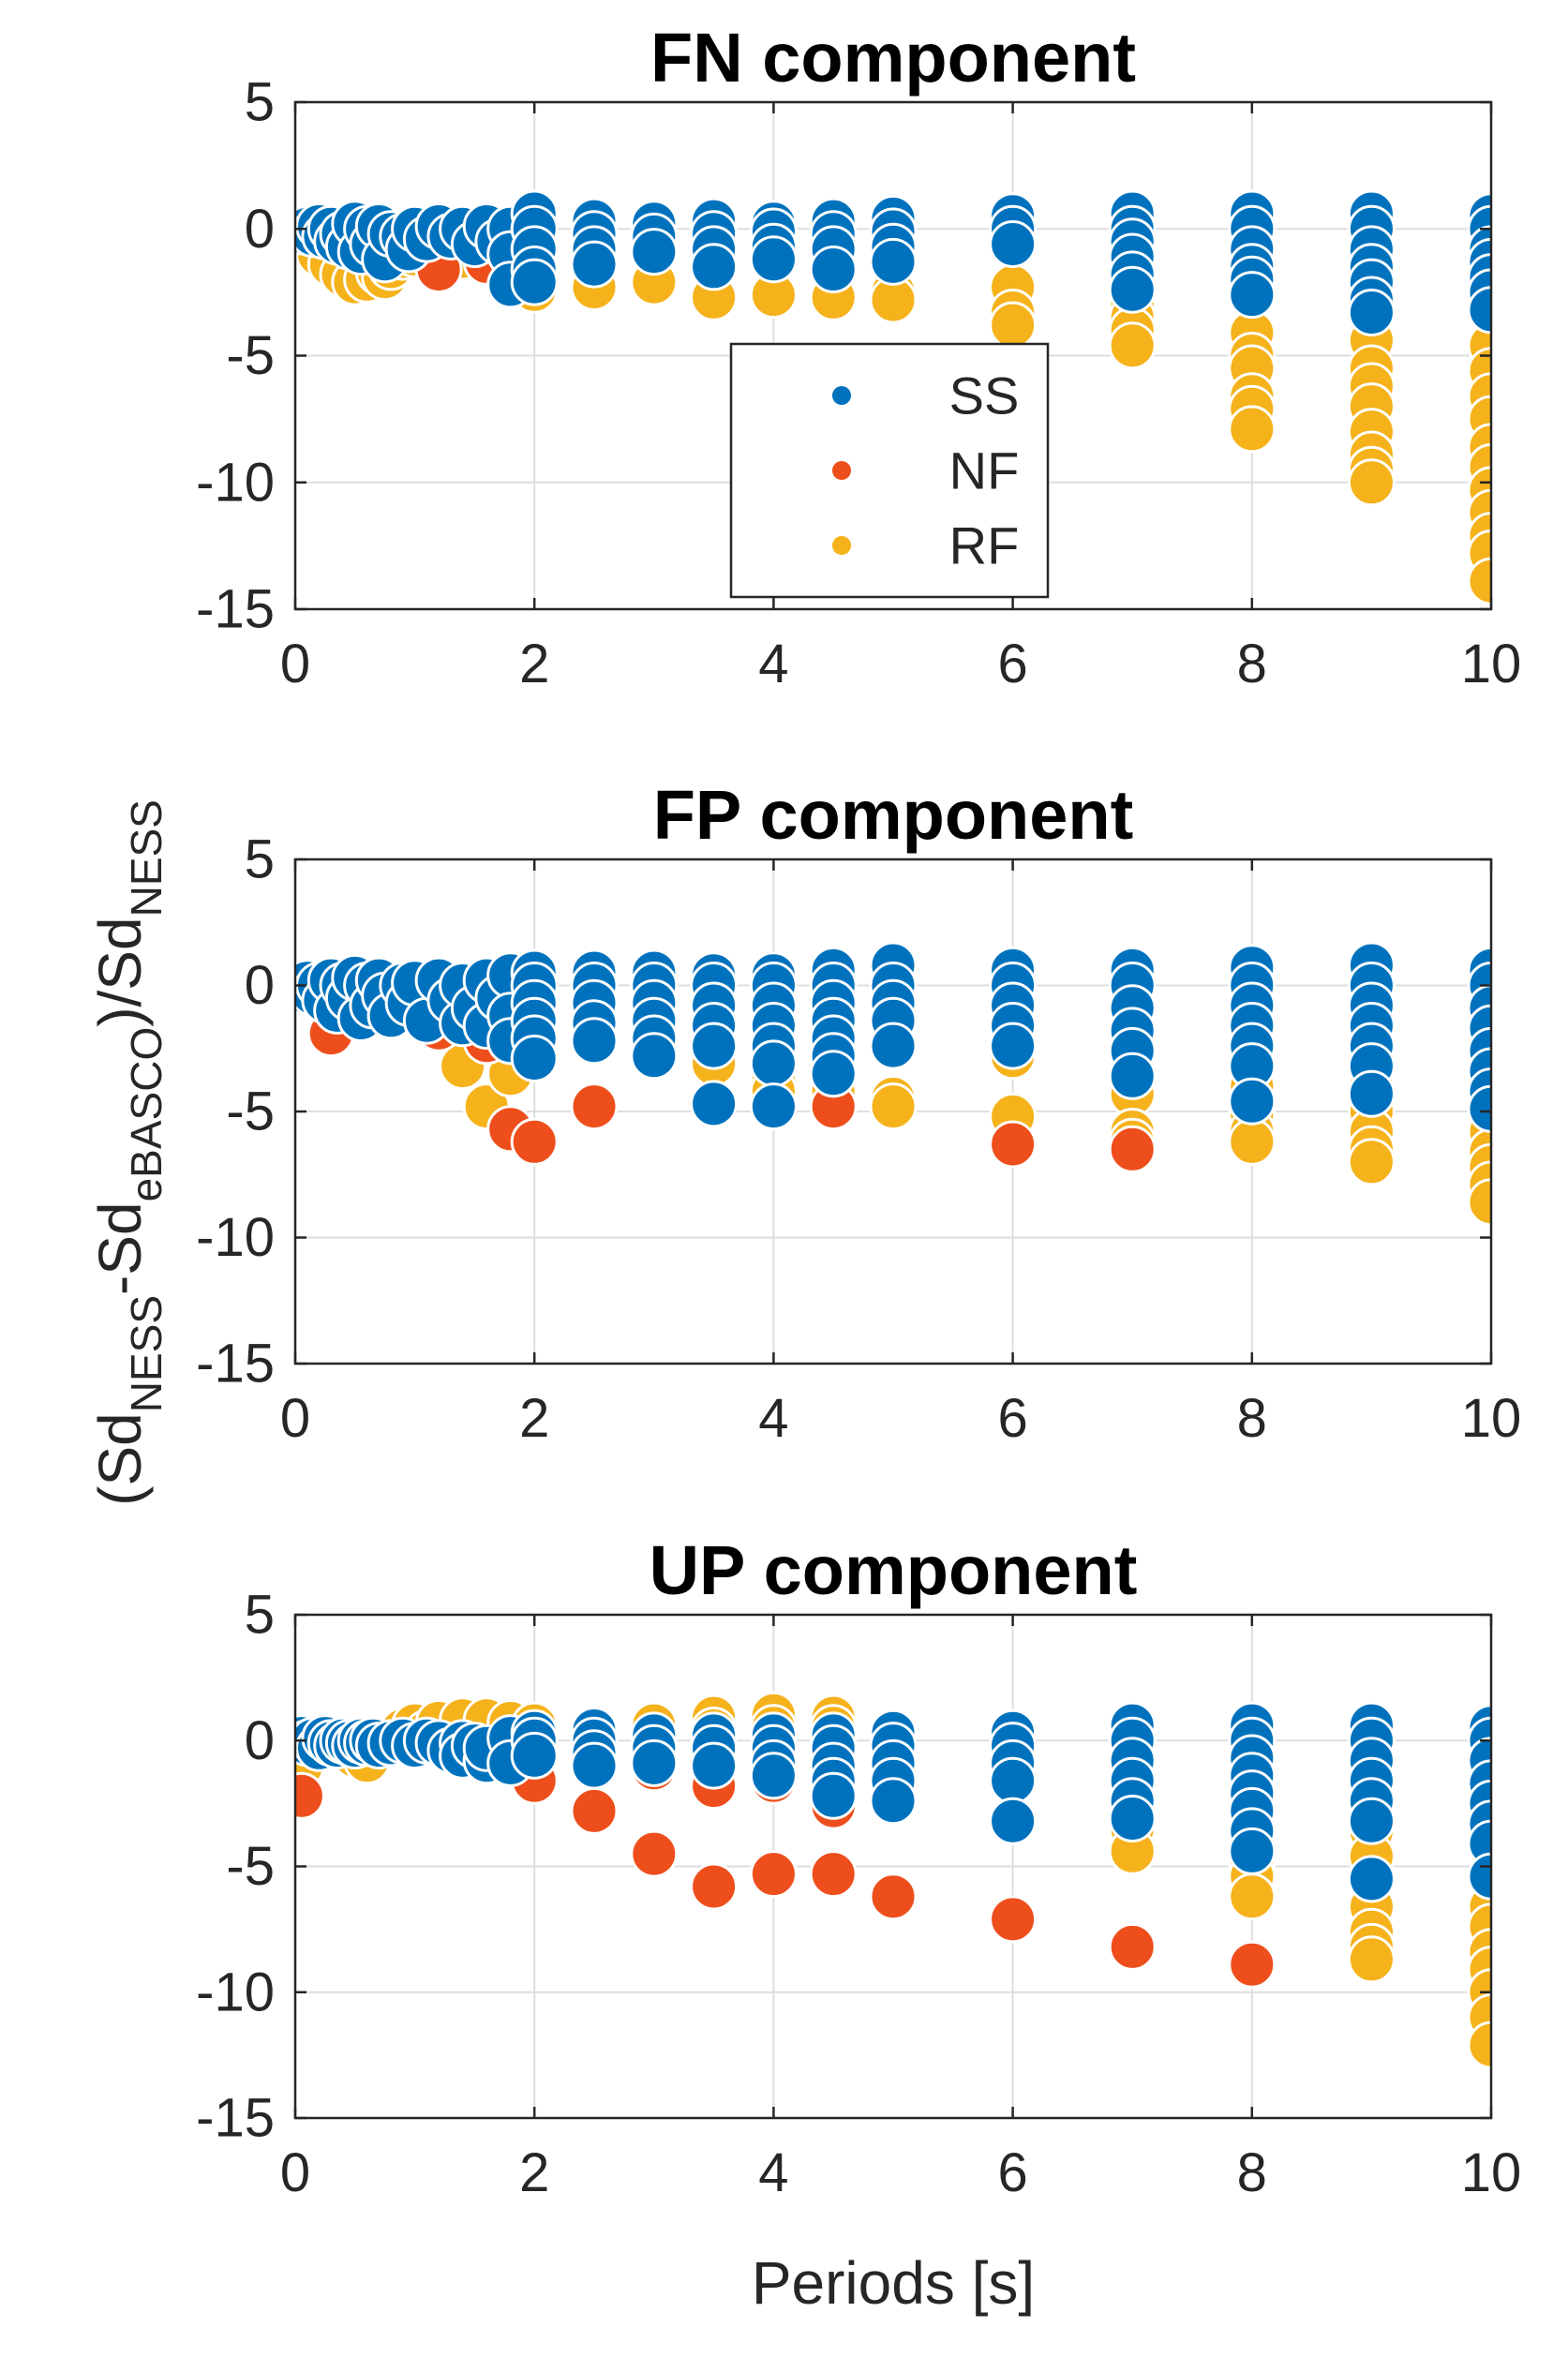 The image size is (1568, 2357). I want to click on ylabel-part-2: -Sd, so click(120, 1248).